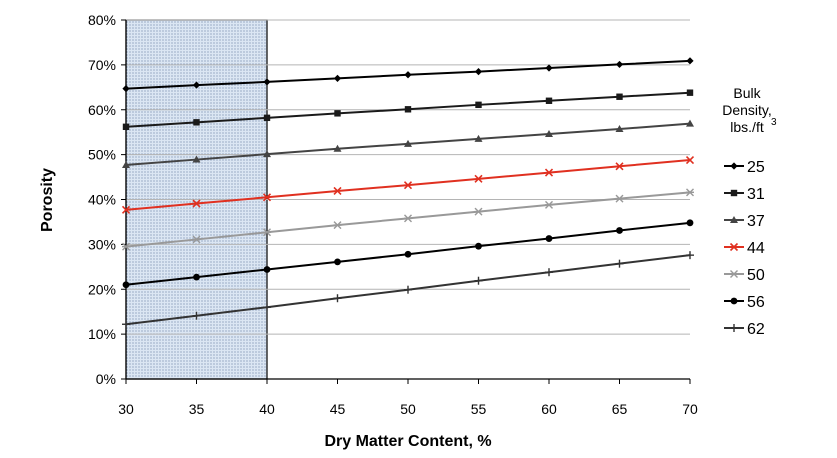  What do you see at coordinates (102, 334) in the screenshot?
I see `y-tick-label: 10%` at bounding box center [102, 334].